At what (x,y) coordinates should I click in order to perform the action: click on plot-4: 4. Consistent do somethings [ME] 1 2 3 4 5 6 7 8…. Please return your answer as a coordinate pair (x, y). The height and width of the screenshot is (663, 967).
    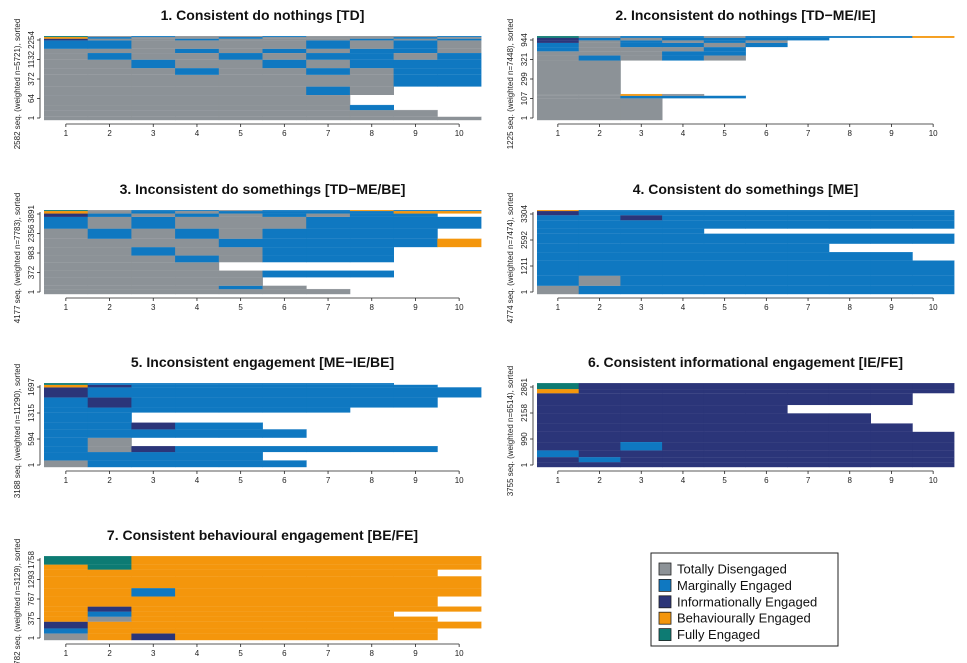
    Looking at the image, I should click on (730, 252).